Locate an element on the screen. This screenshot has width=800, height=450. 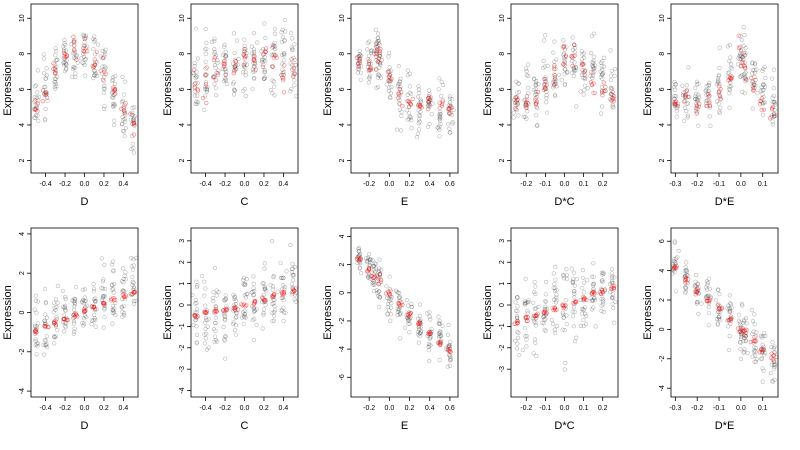
fitted-series is located at coordinates (725, 313).